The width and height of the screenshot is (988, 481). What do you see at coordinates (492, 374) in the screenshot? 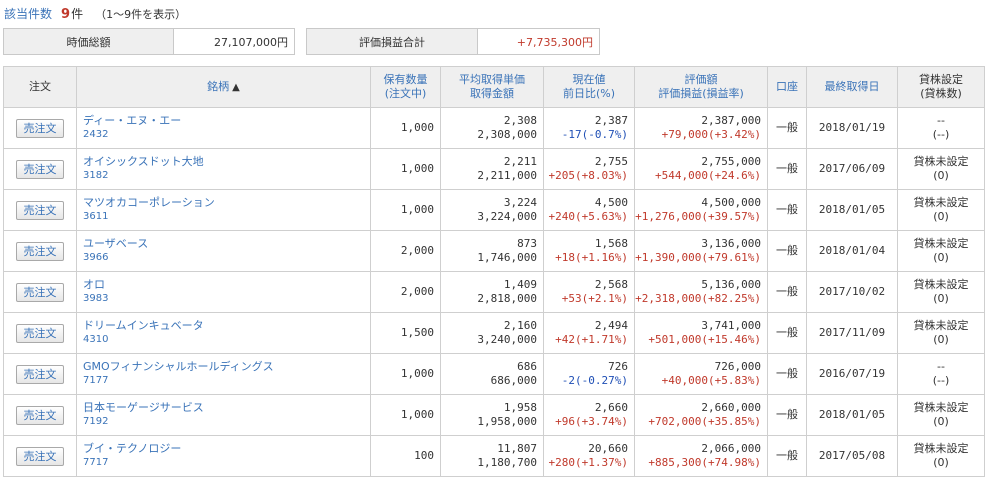
I see `avg-price-cell: 686 686,000` at bounding box center [492, 374].